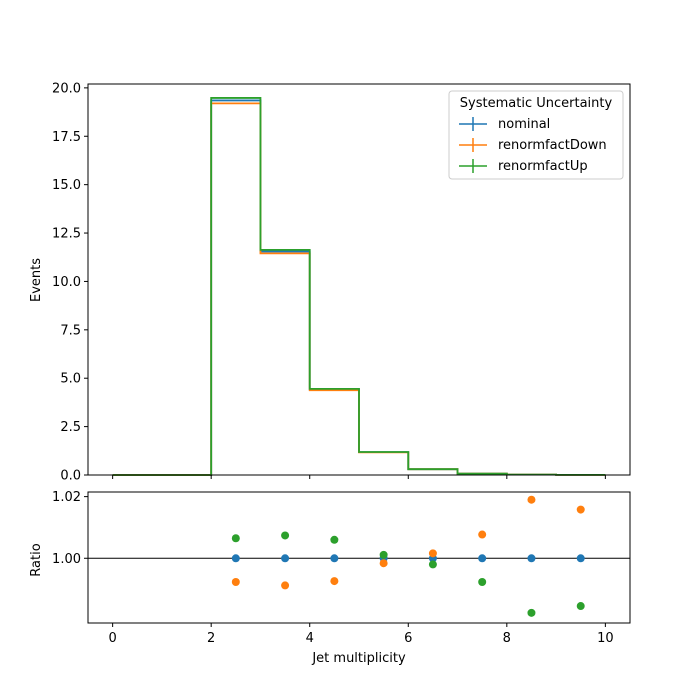 The image size is (700, 700). I want to click on legend-entry-renormfactDown: renormfactDown, so click(533, 145).